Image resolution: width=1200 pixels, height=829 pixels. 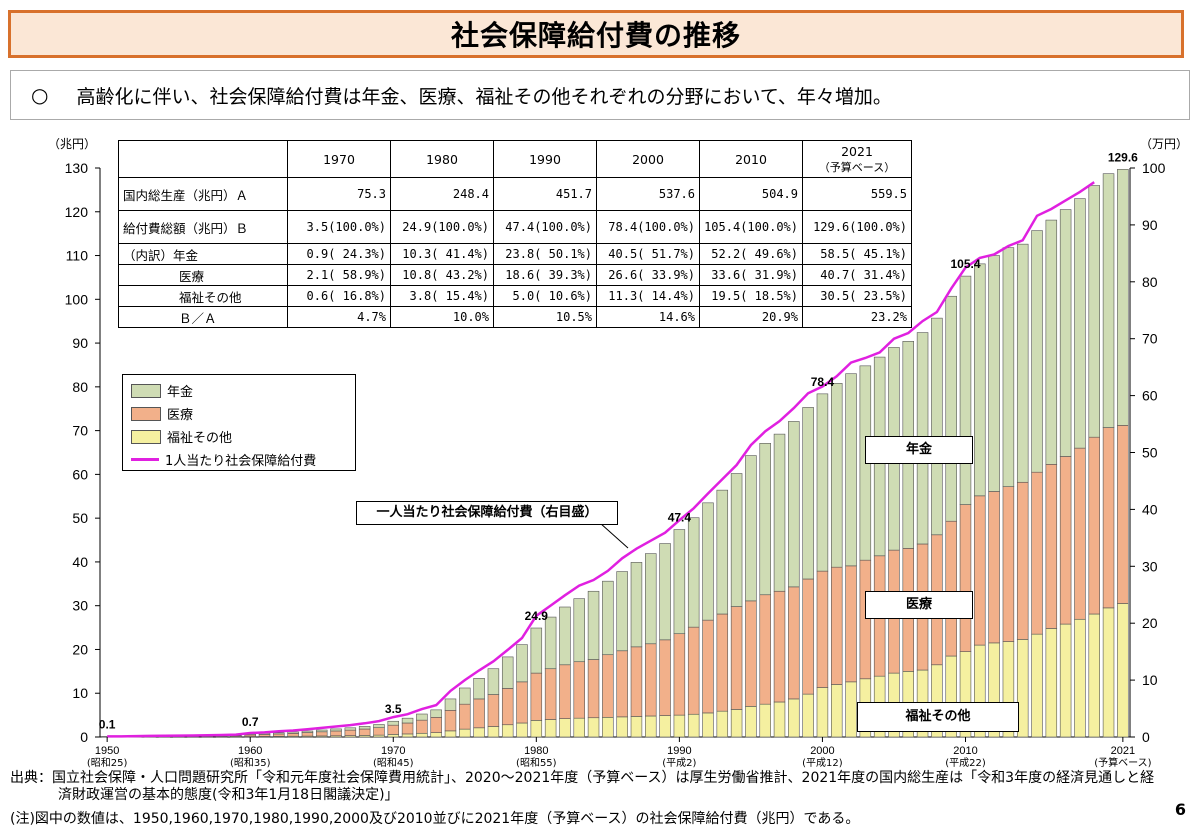 What do you see at coordinates (545, 159) in the screenshot?
I see `col-1990: 1990` at bounding box center [545, 159].